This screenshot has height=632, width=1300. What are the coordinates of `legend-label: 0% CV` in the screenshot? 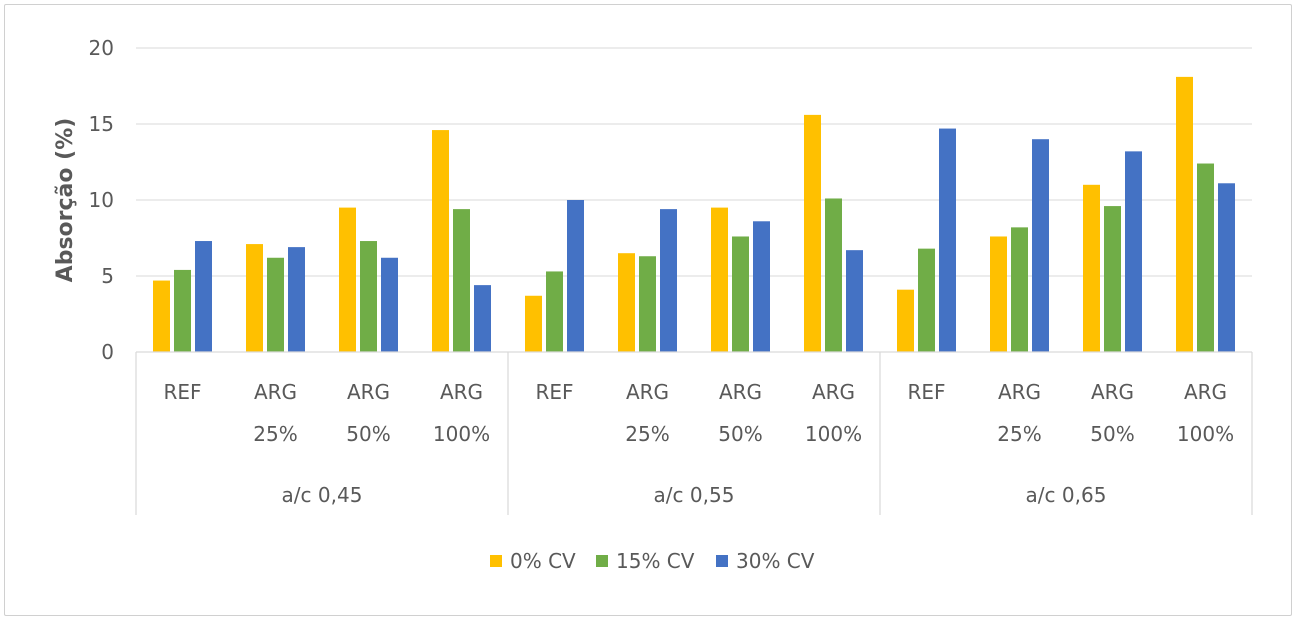 It's located at (543, 561).